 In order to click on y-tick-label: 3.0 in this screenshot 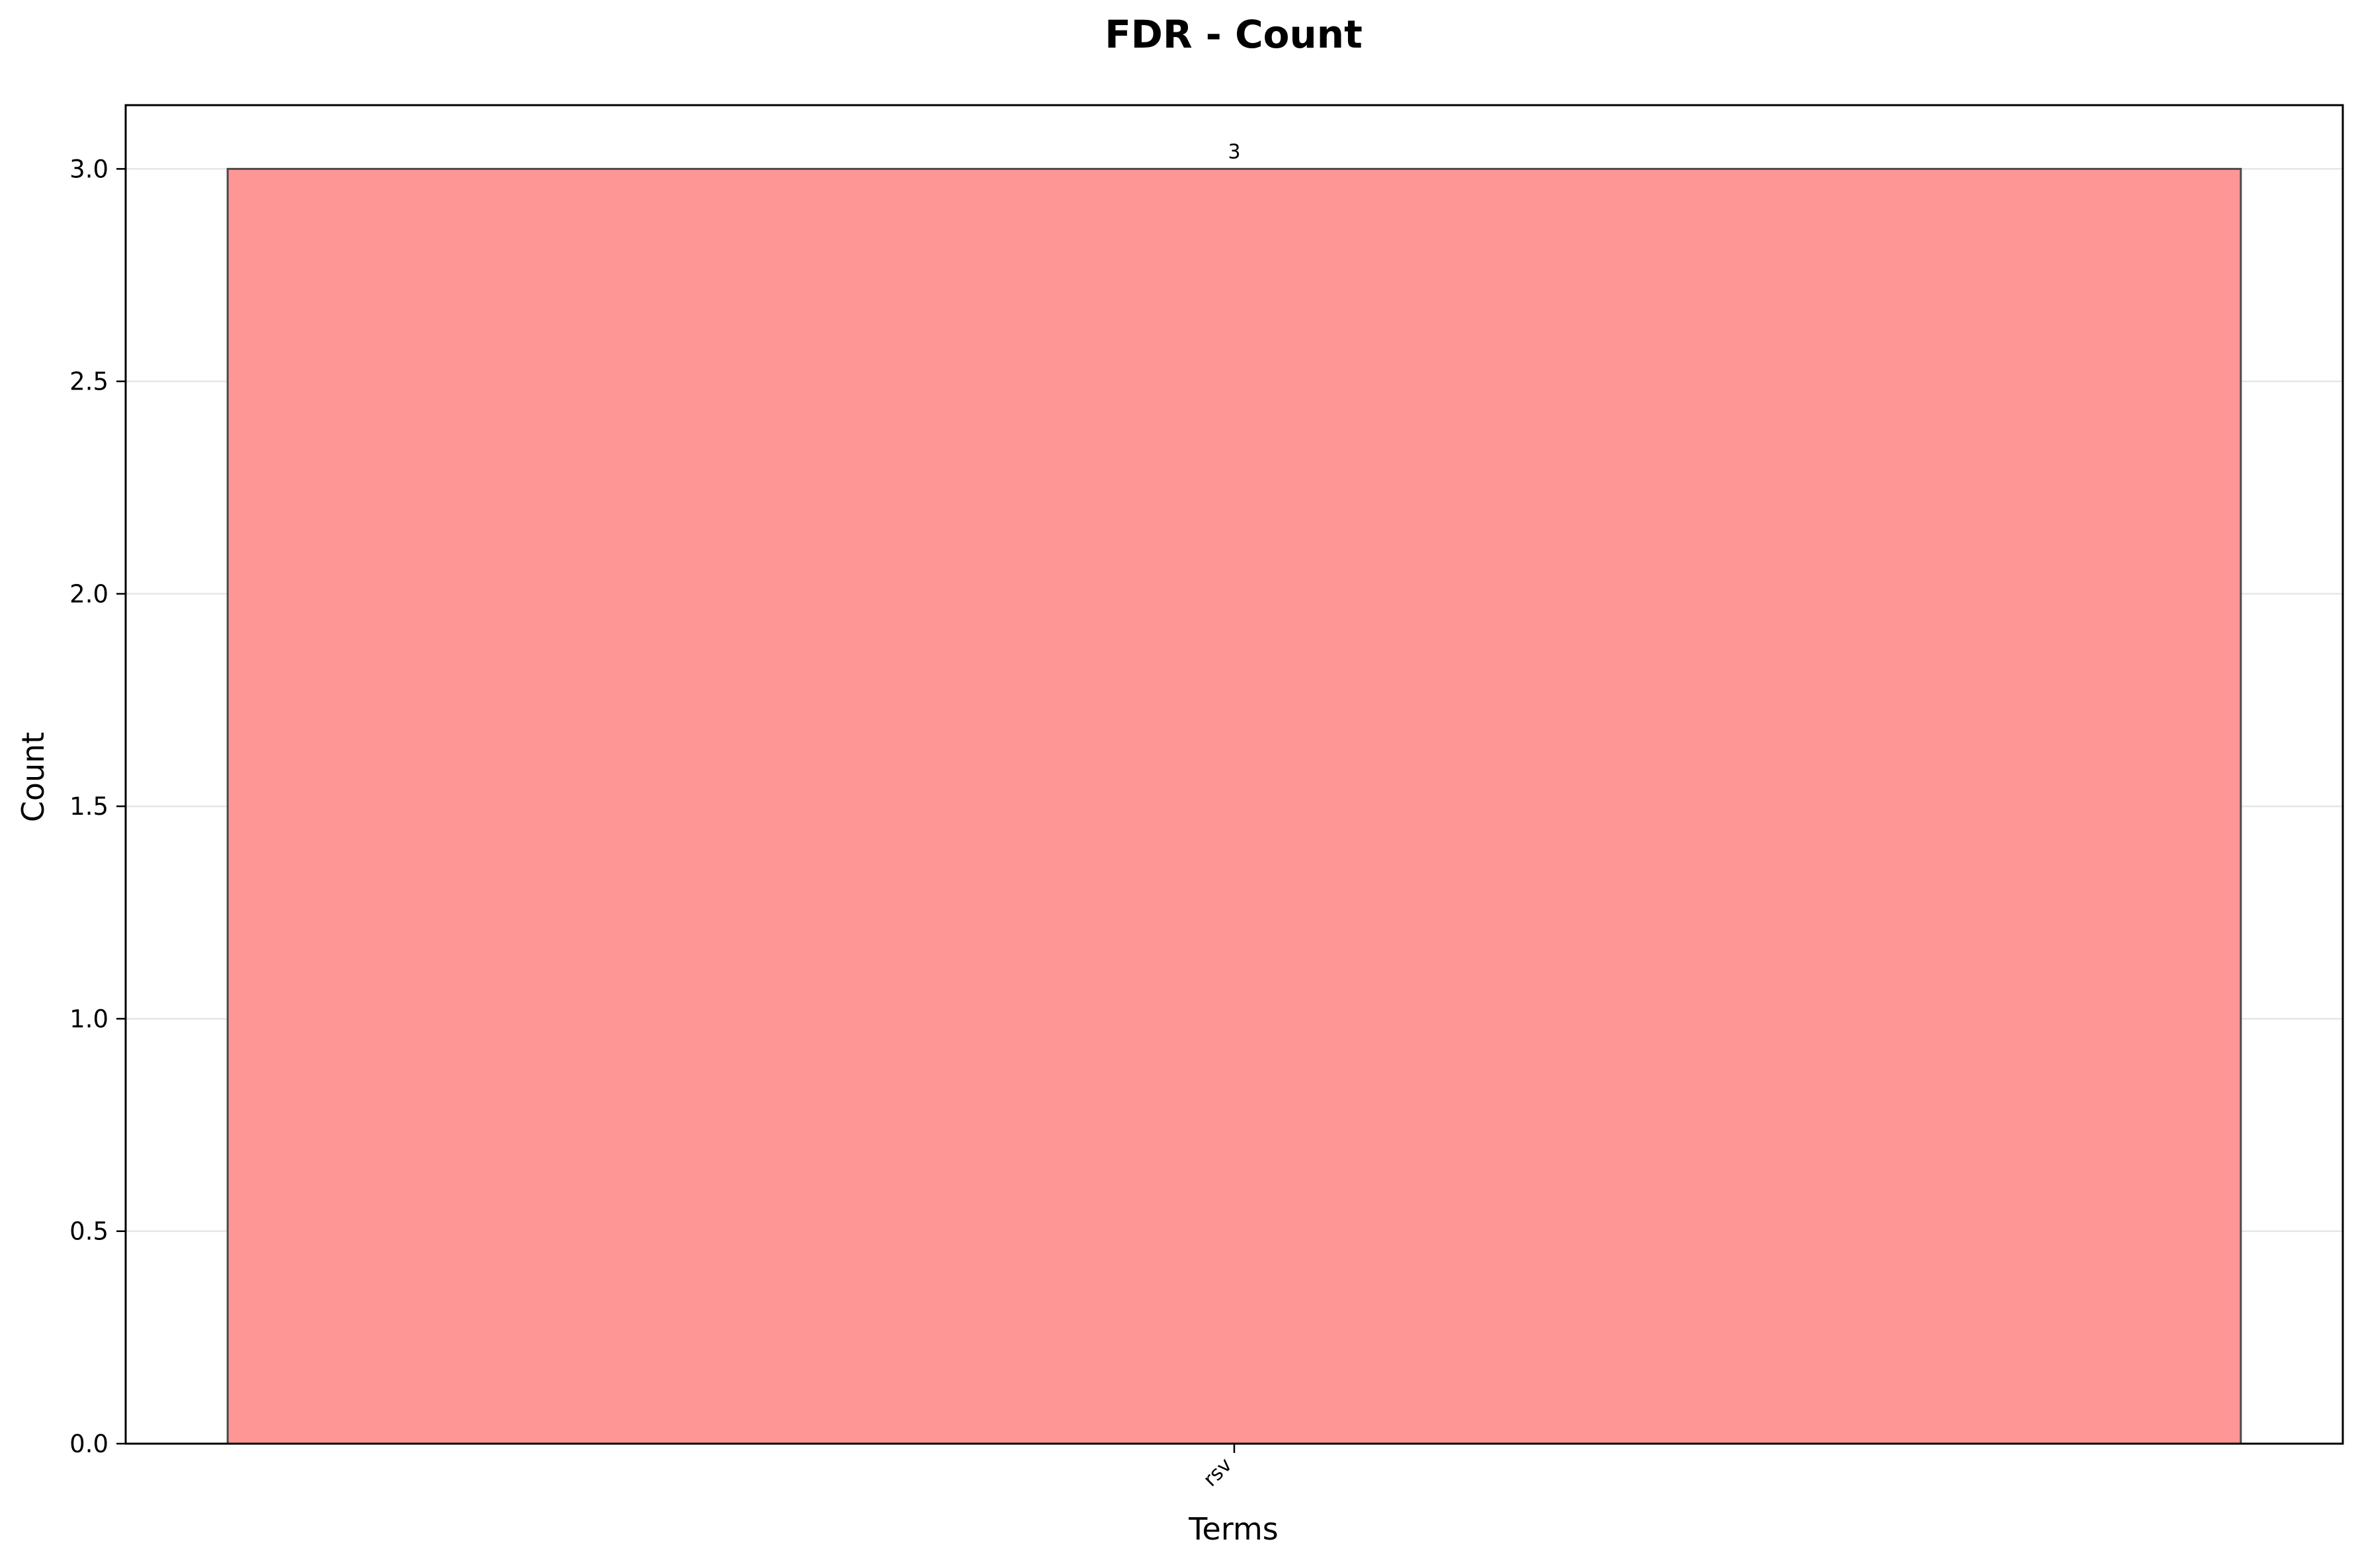, I will do `click(88, 169)`.